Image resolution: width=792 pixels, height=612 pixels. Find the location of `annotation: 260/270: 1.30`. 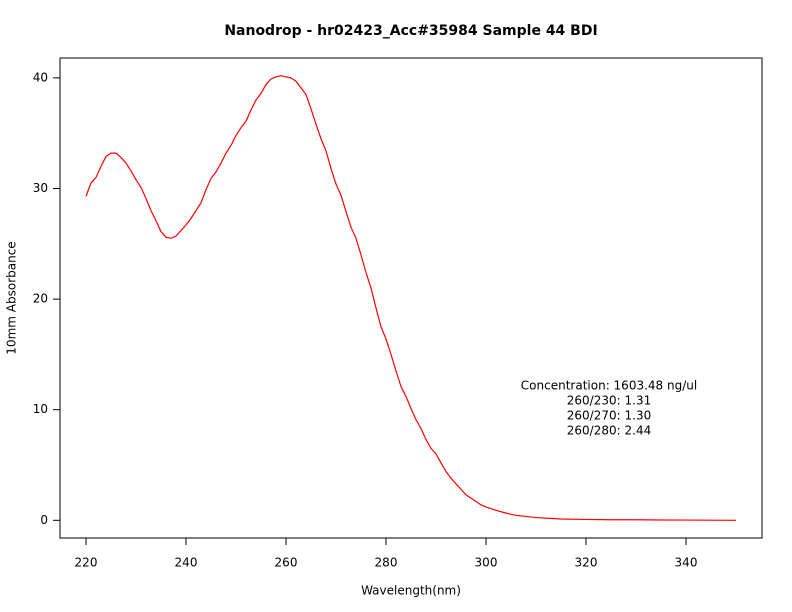

annotation: 260/270: 1.30 is located at coordinates (609, 416).